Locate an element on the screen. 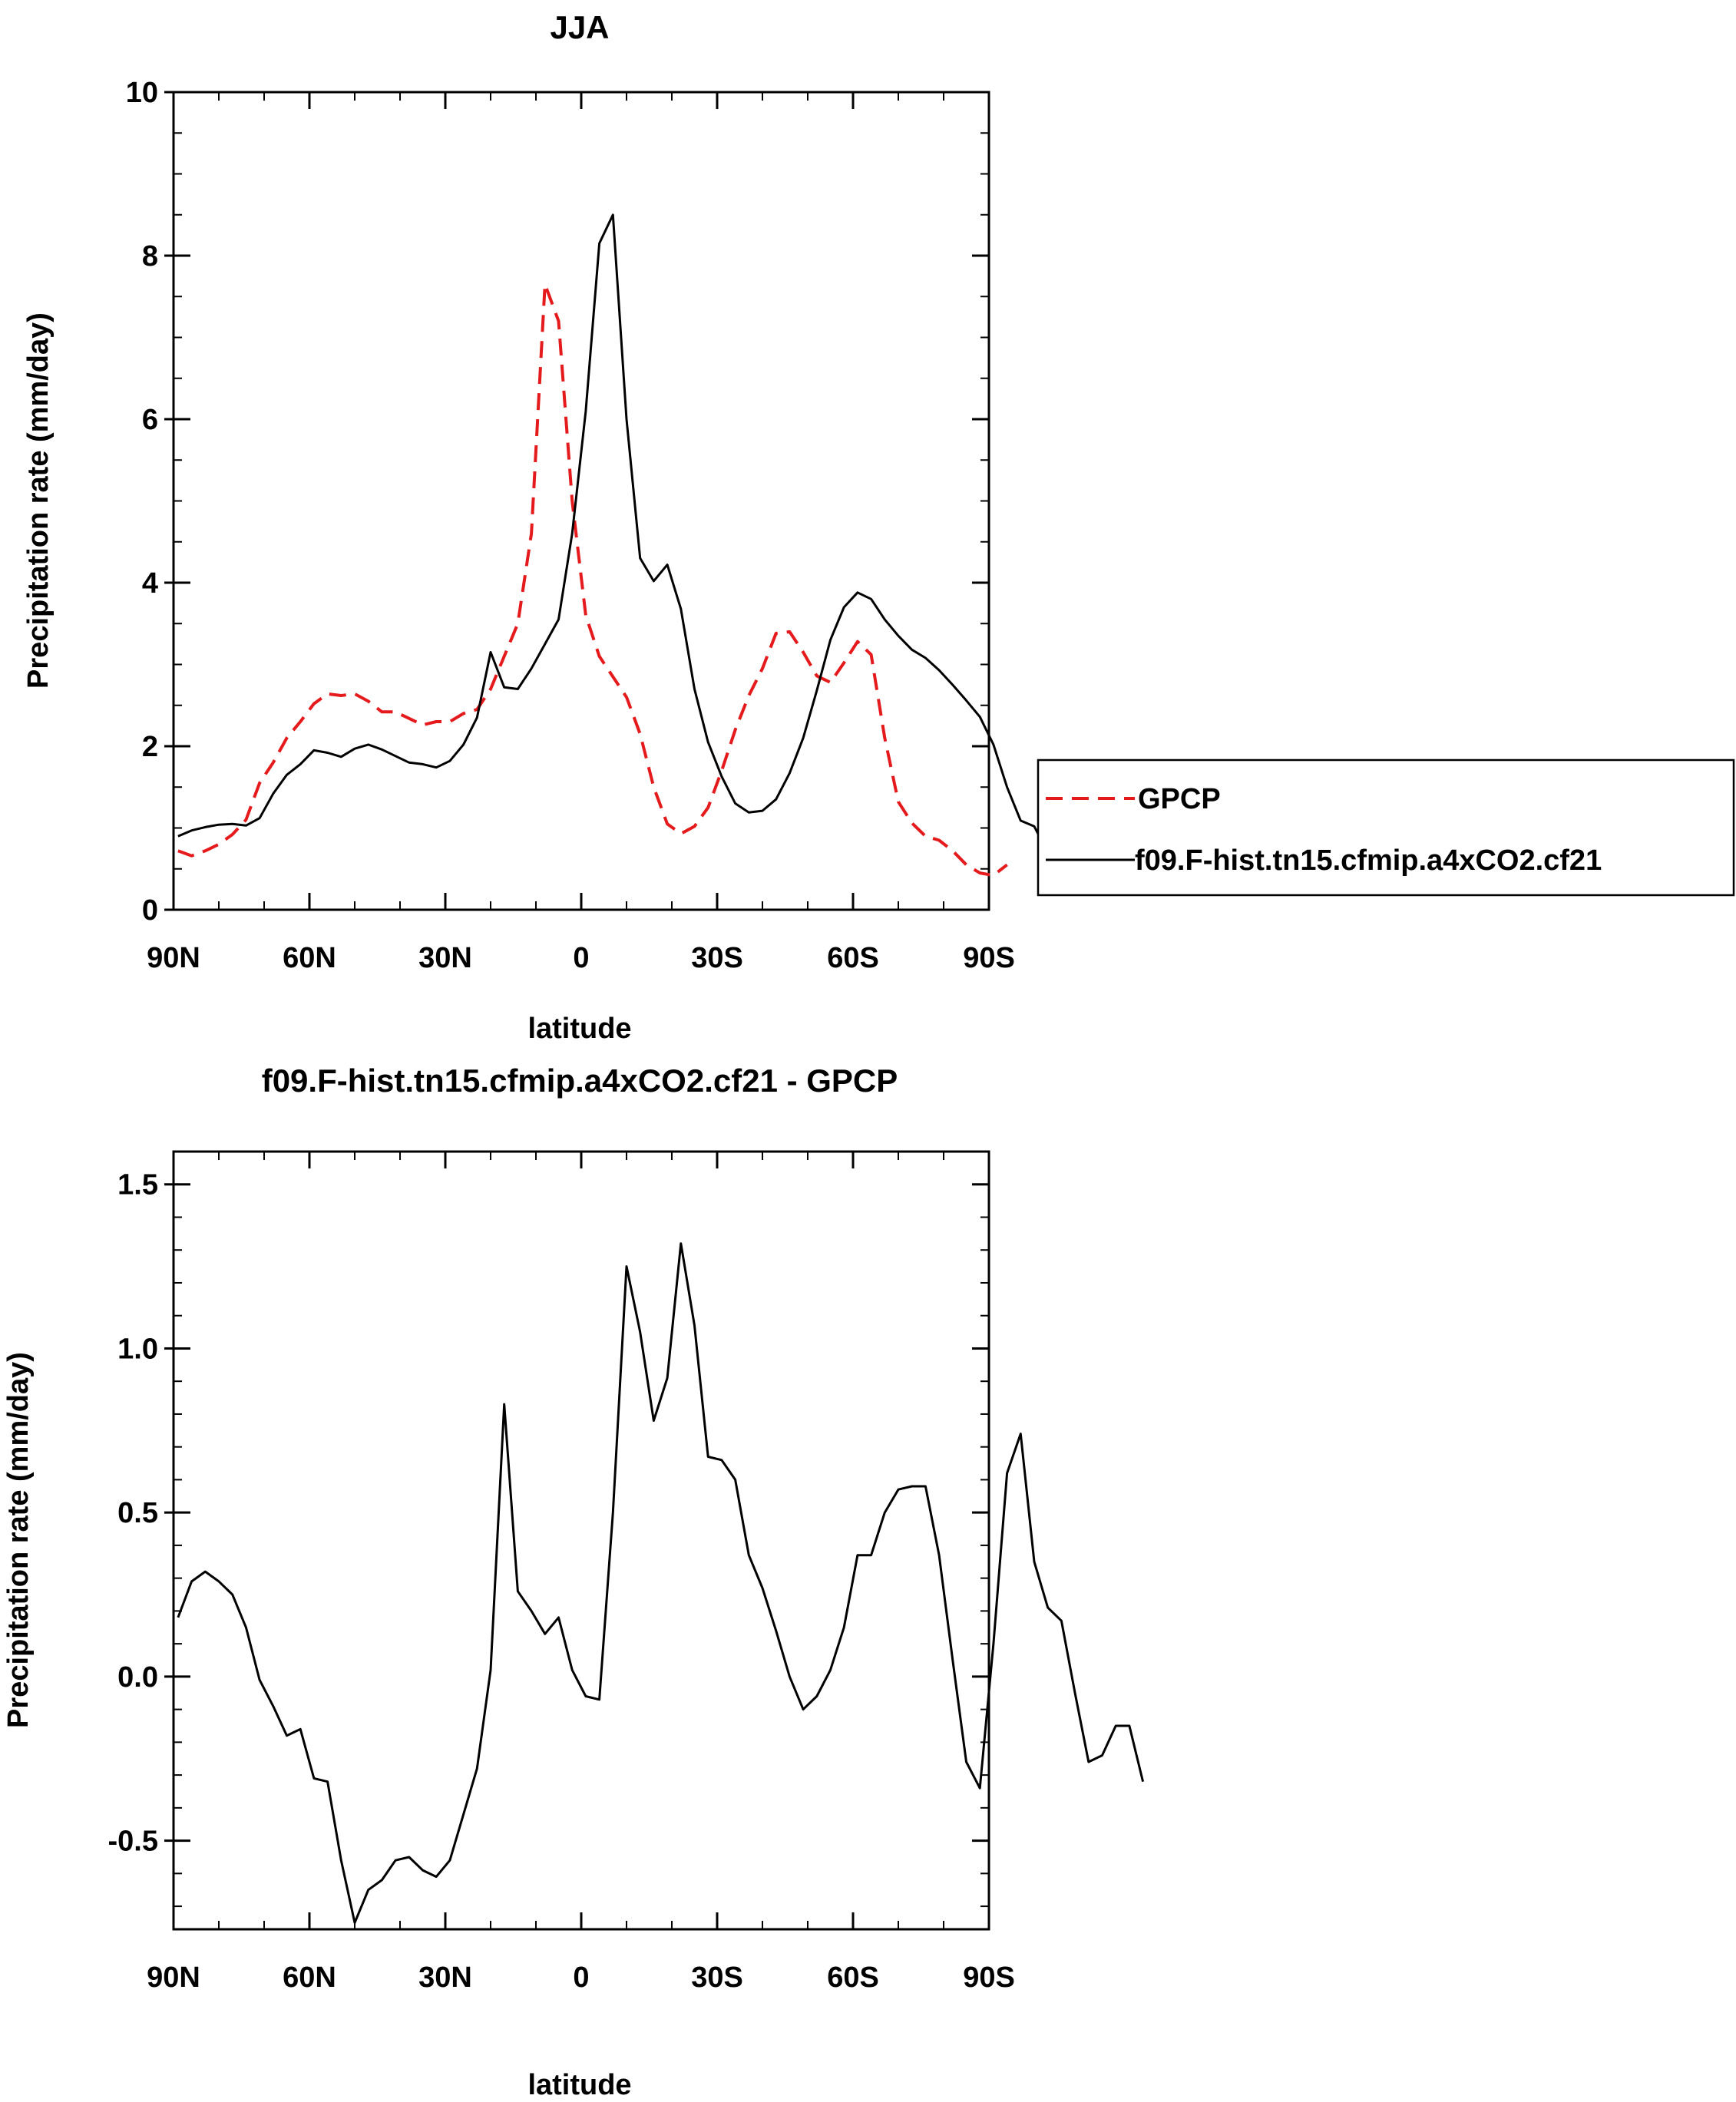 The width and height of the screenshot is (1736, 2102). series-line-gpcp is located at coordinates (592, 580).